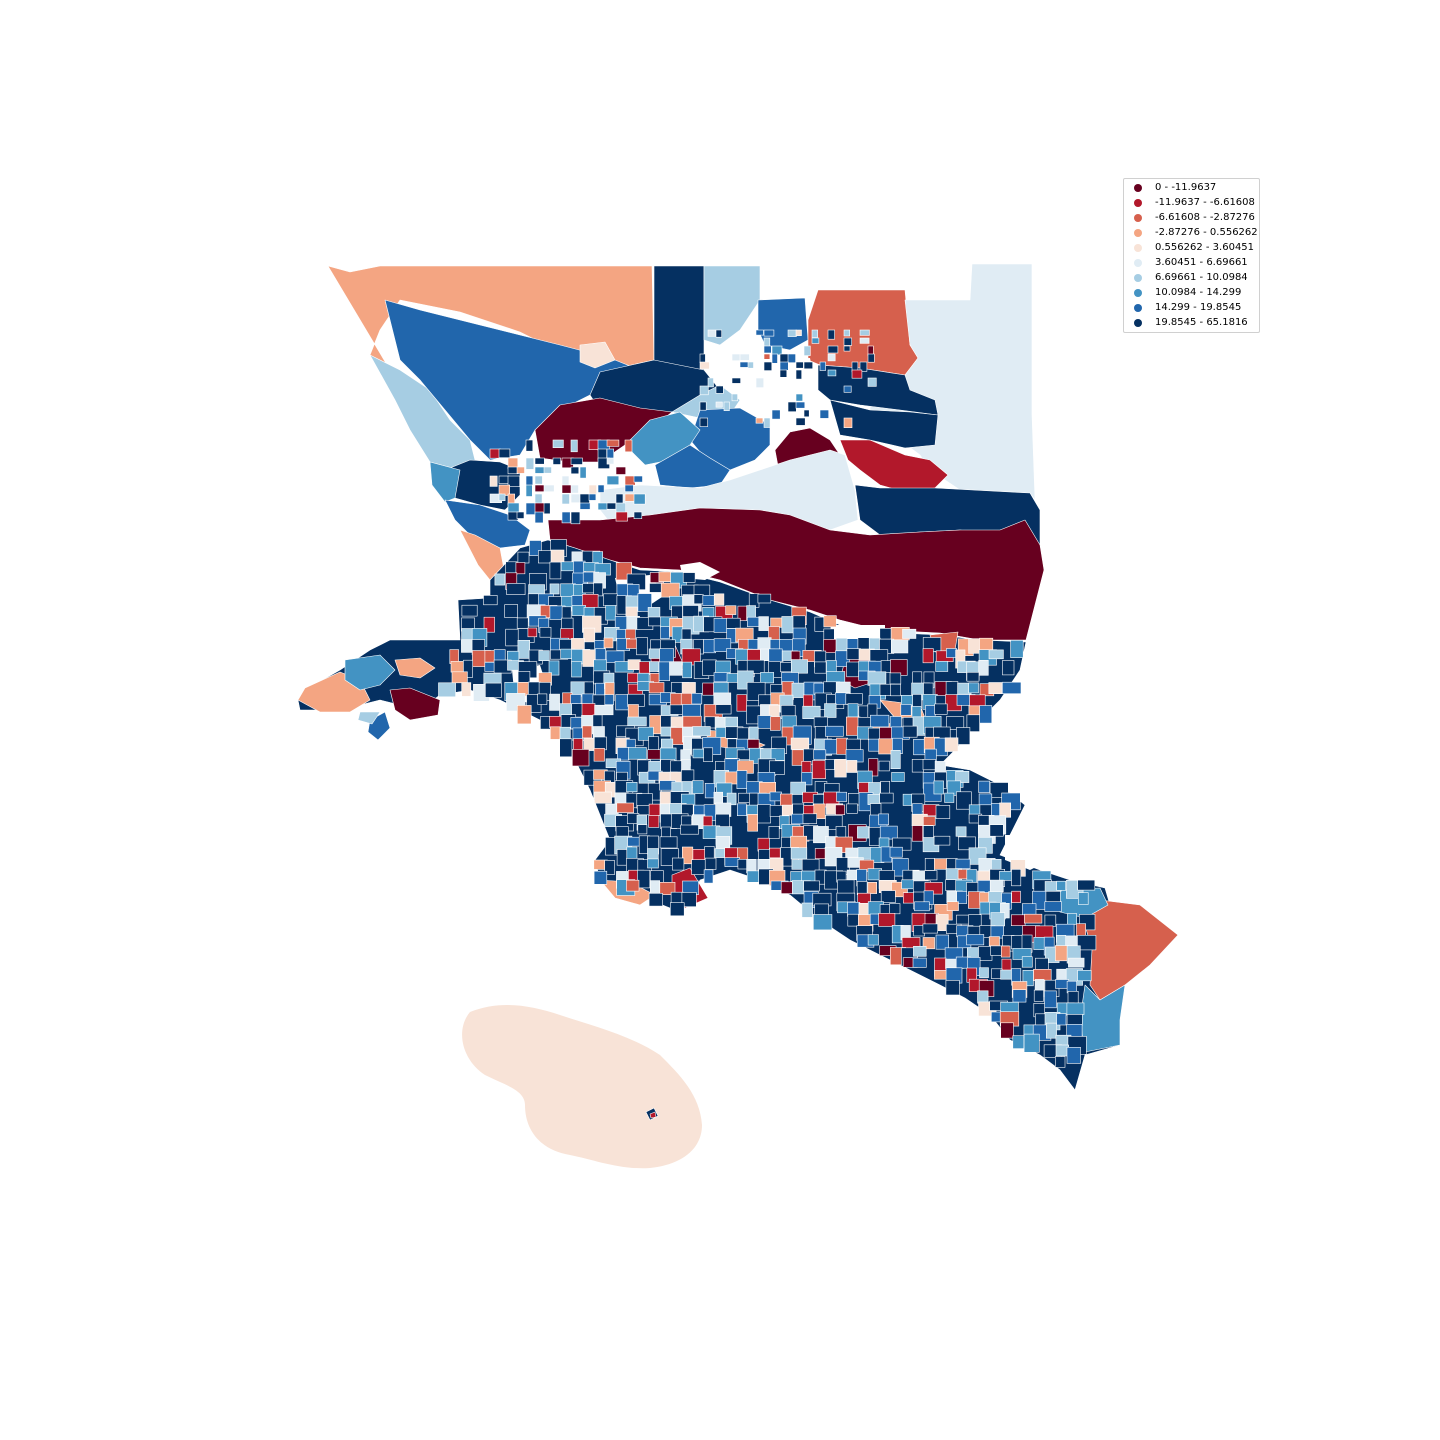 This screenshot has height=1440, width=1440. I want to click on region-avalon-red, so click(653, 1115).